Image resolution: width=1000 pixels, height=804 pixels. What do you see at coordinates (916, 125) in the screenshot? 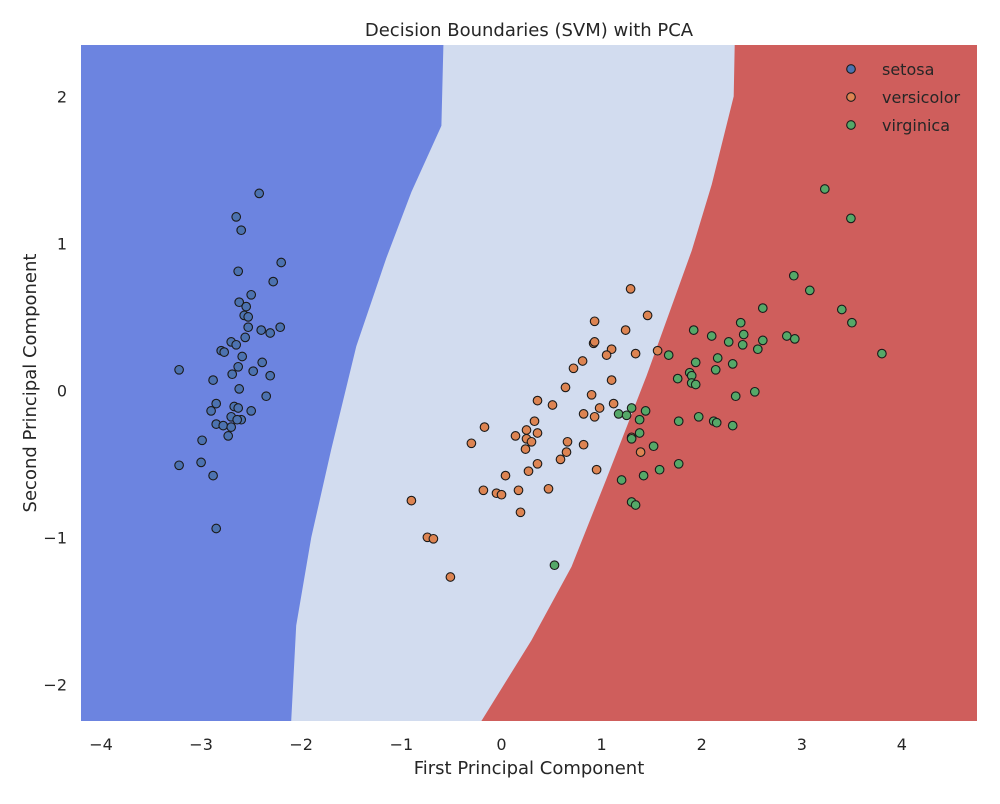
I see `legend-label-virginica: virginica` at bounding box center [916, 125].